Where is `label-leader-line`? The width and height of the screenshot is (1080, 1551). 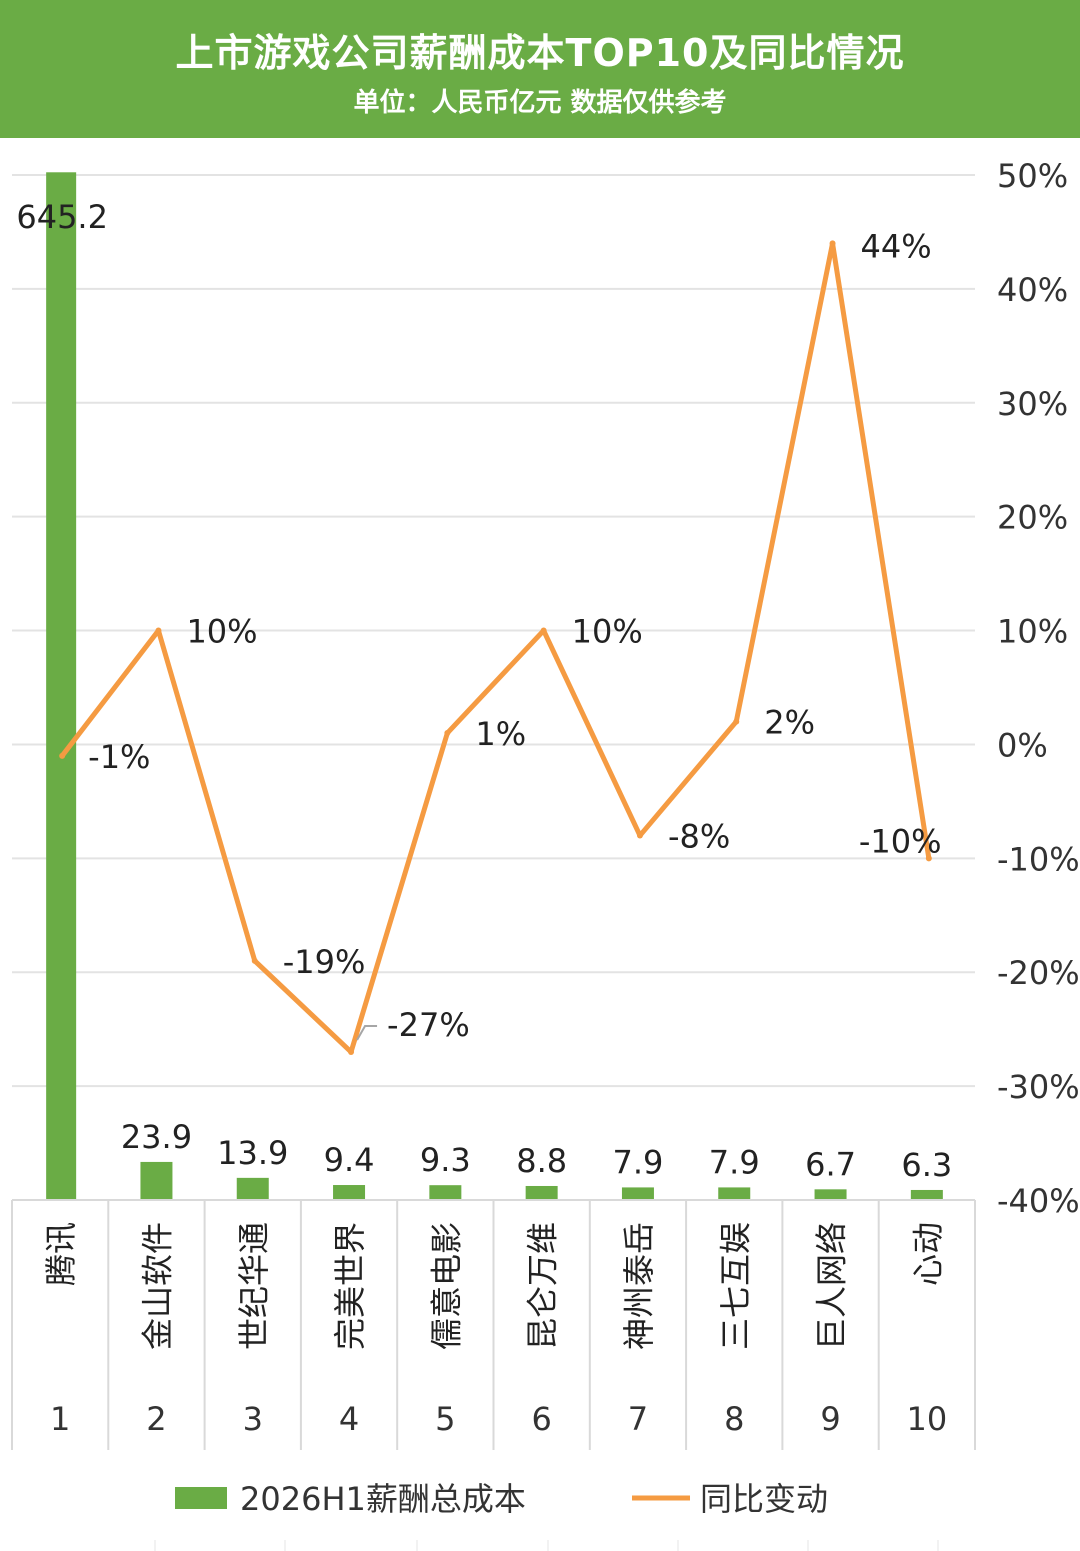 label-leader-line is located at coordinates (367, 1032).